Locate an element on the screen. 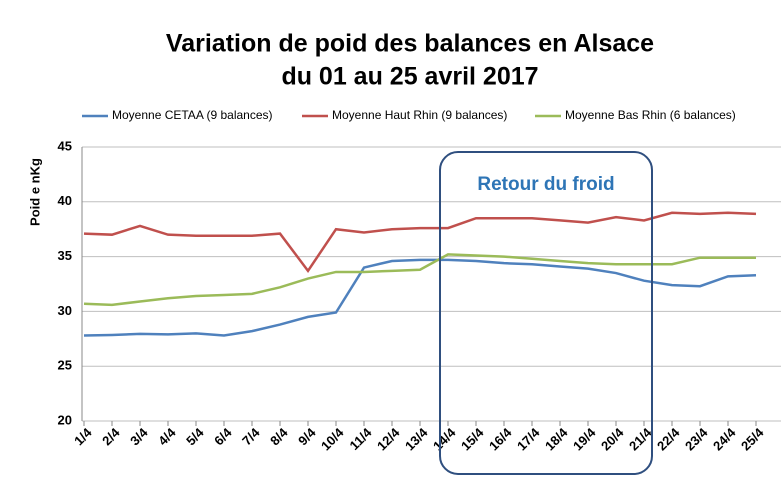 This screenshot has width=781, height=477. y-axis-label: Poid e nKg is located at coordinates (34, 192).